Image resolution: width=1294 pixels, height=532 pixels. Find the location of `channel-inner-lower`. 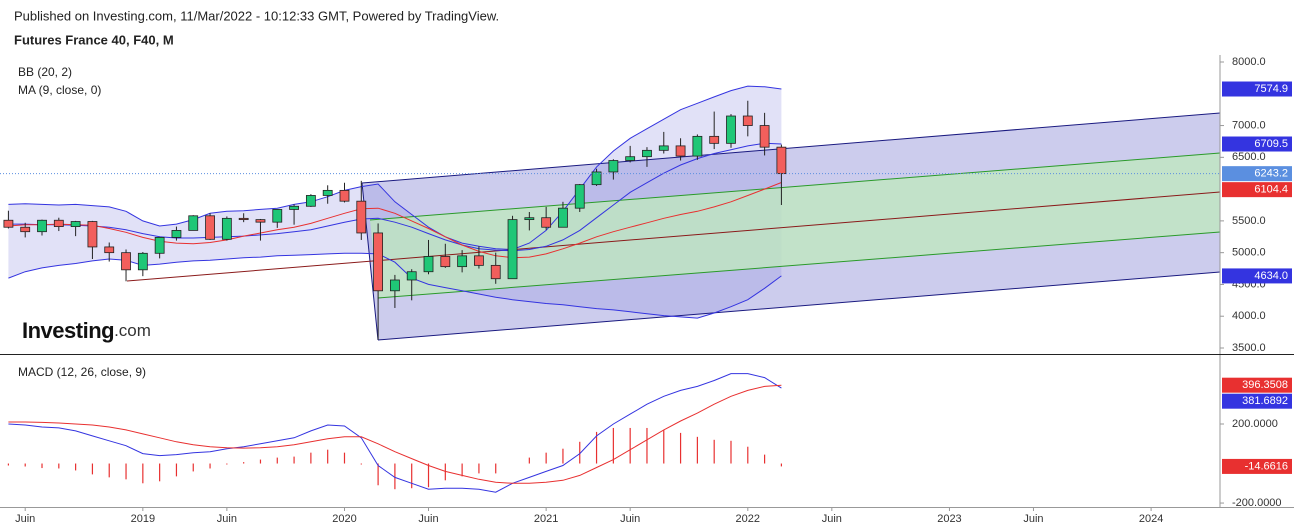

channel-inner-lower is located at coordinates (799, 265).